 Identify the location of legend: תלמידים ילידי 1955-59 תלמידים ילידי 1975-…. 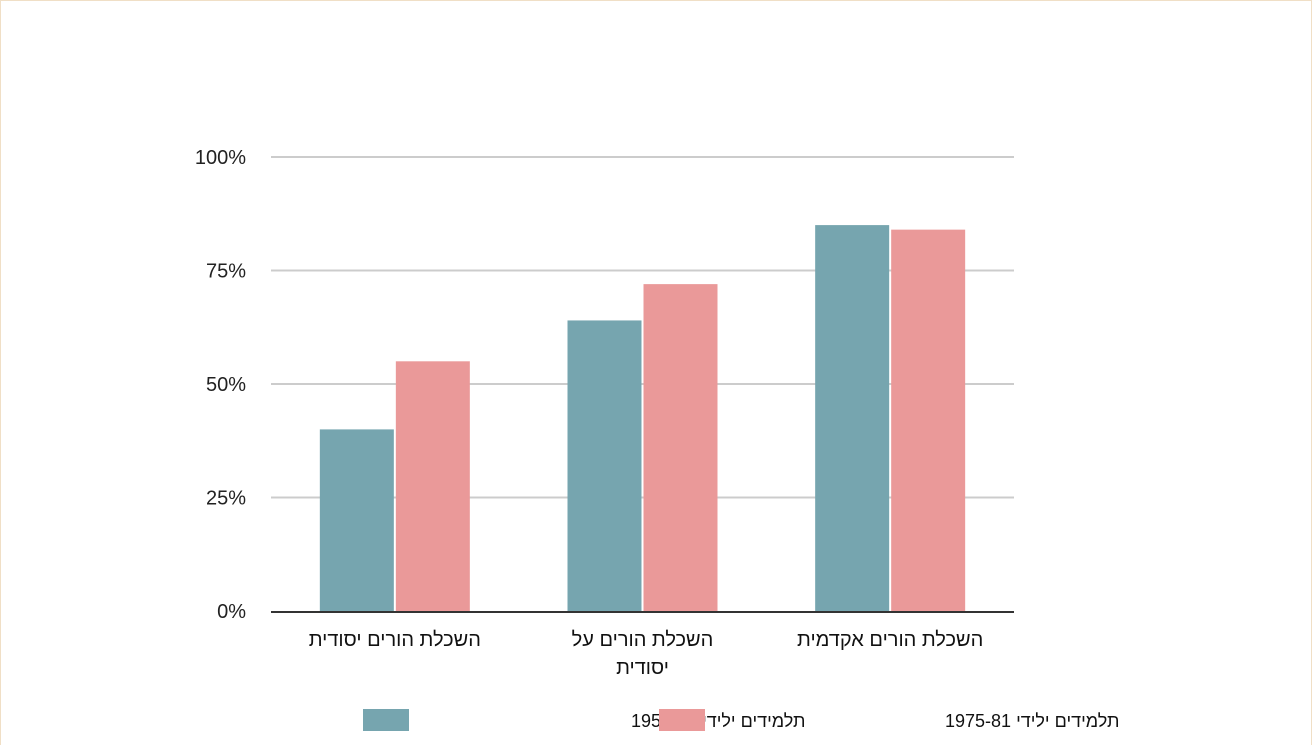
(741, 720).